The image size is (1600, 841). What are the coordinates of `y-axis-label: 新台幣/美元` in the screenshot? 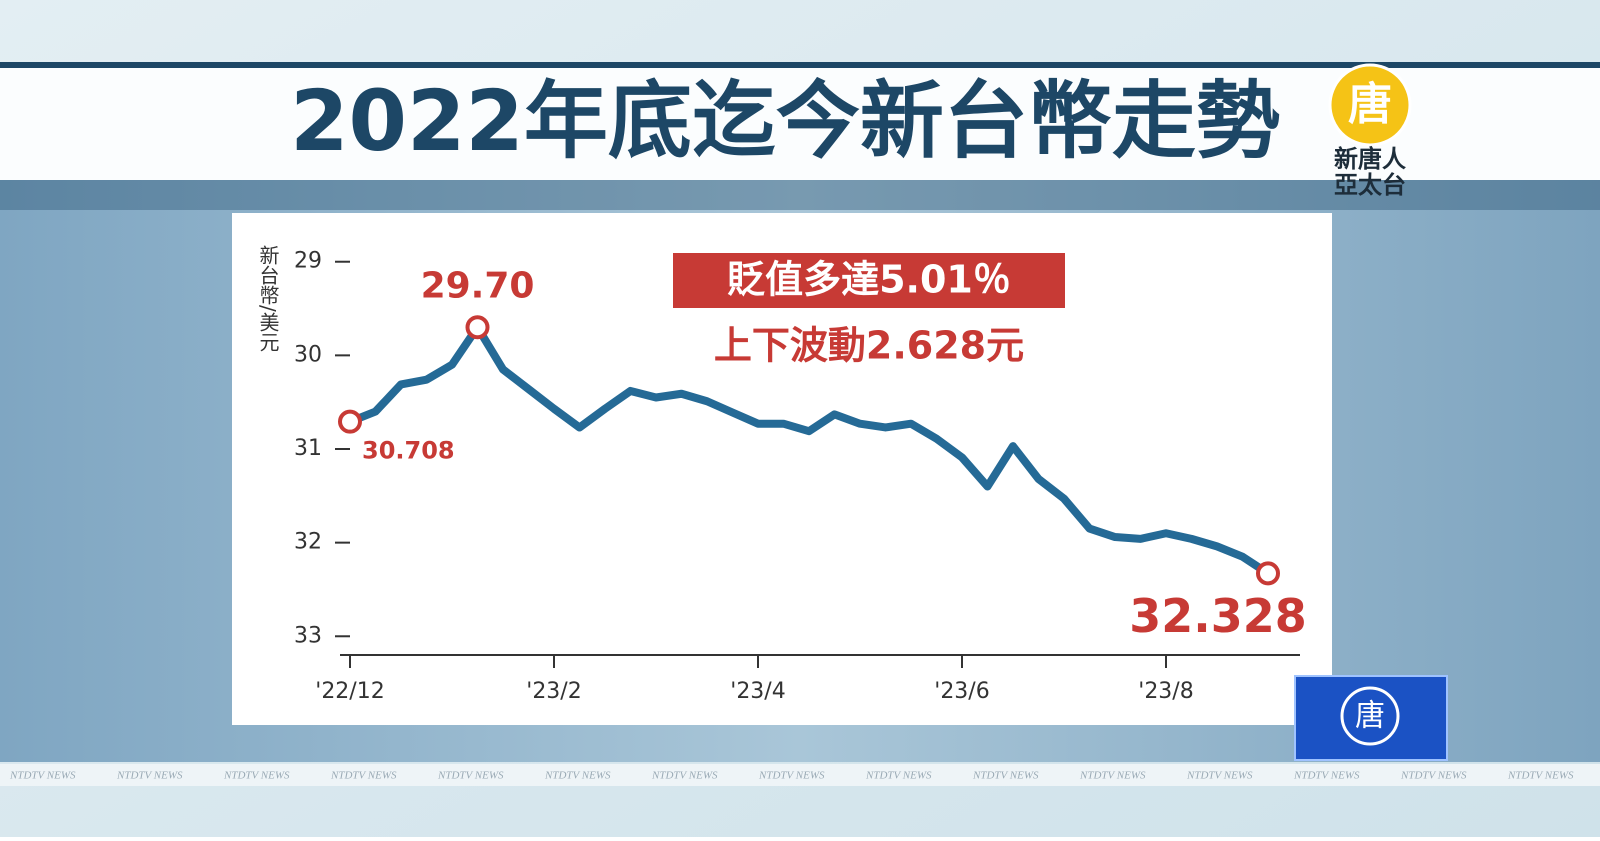 It's located at (268, 298).